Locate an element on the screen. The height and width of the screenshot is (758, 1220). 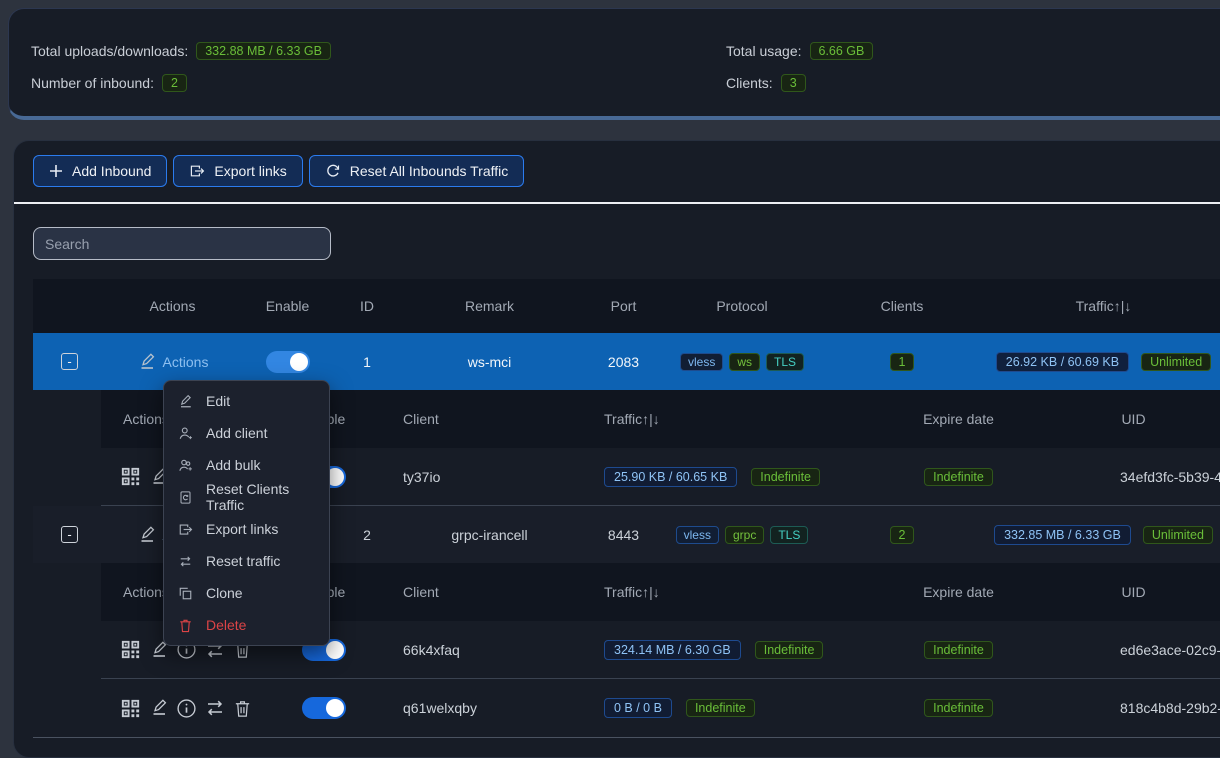
actions-dropdown-trigger: Actions is located at coordinates (185, 361).